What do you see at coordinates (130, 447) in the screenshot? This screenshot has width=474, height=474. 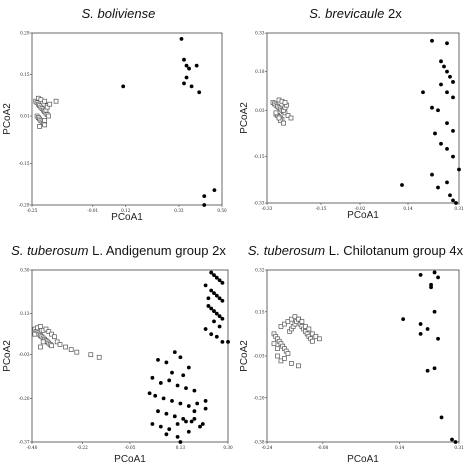 I see `x-tick-label: -0.05` at bounding box center [130, 447].